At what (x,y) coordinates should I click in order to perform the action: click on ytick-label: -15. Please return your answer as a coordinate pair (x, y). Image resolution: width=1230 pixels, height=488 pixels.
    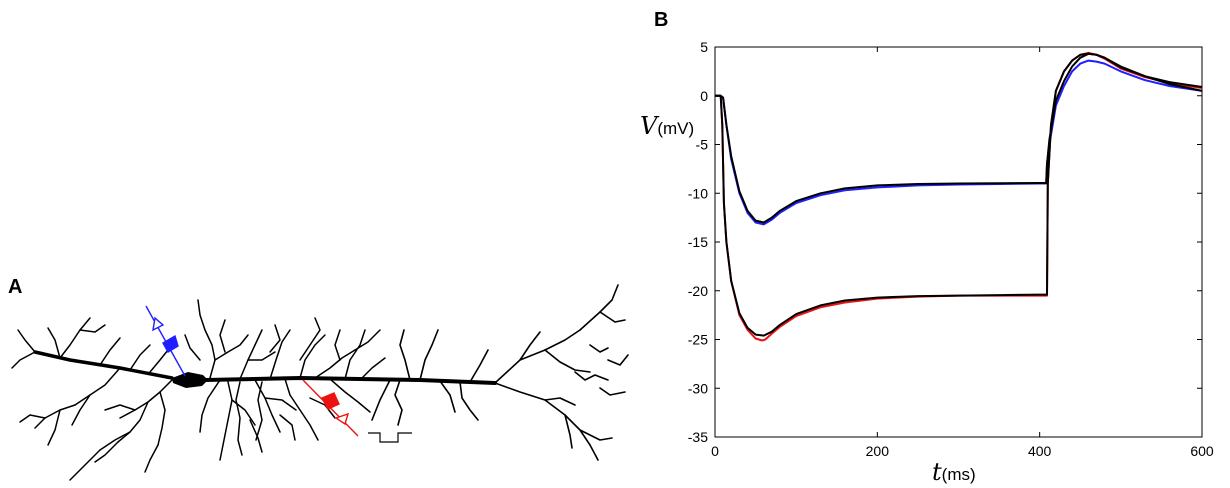
    Looking at the image, I should click on (698, 242).